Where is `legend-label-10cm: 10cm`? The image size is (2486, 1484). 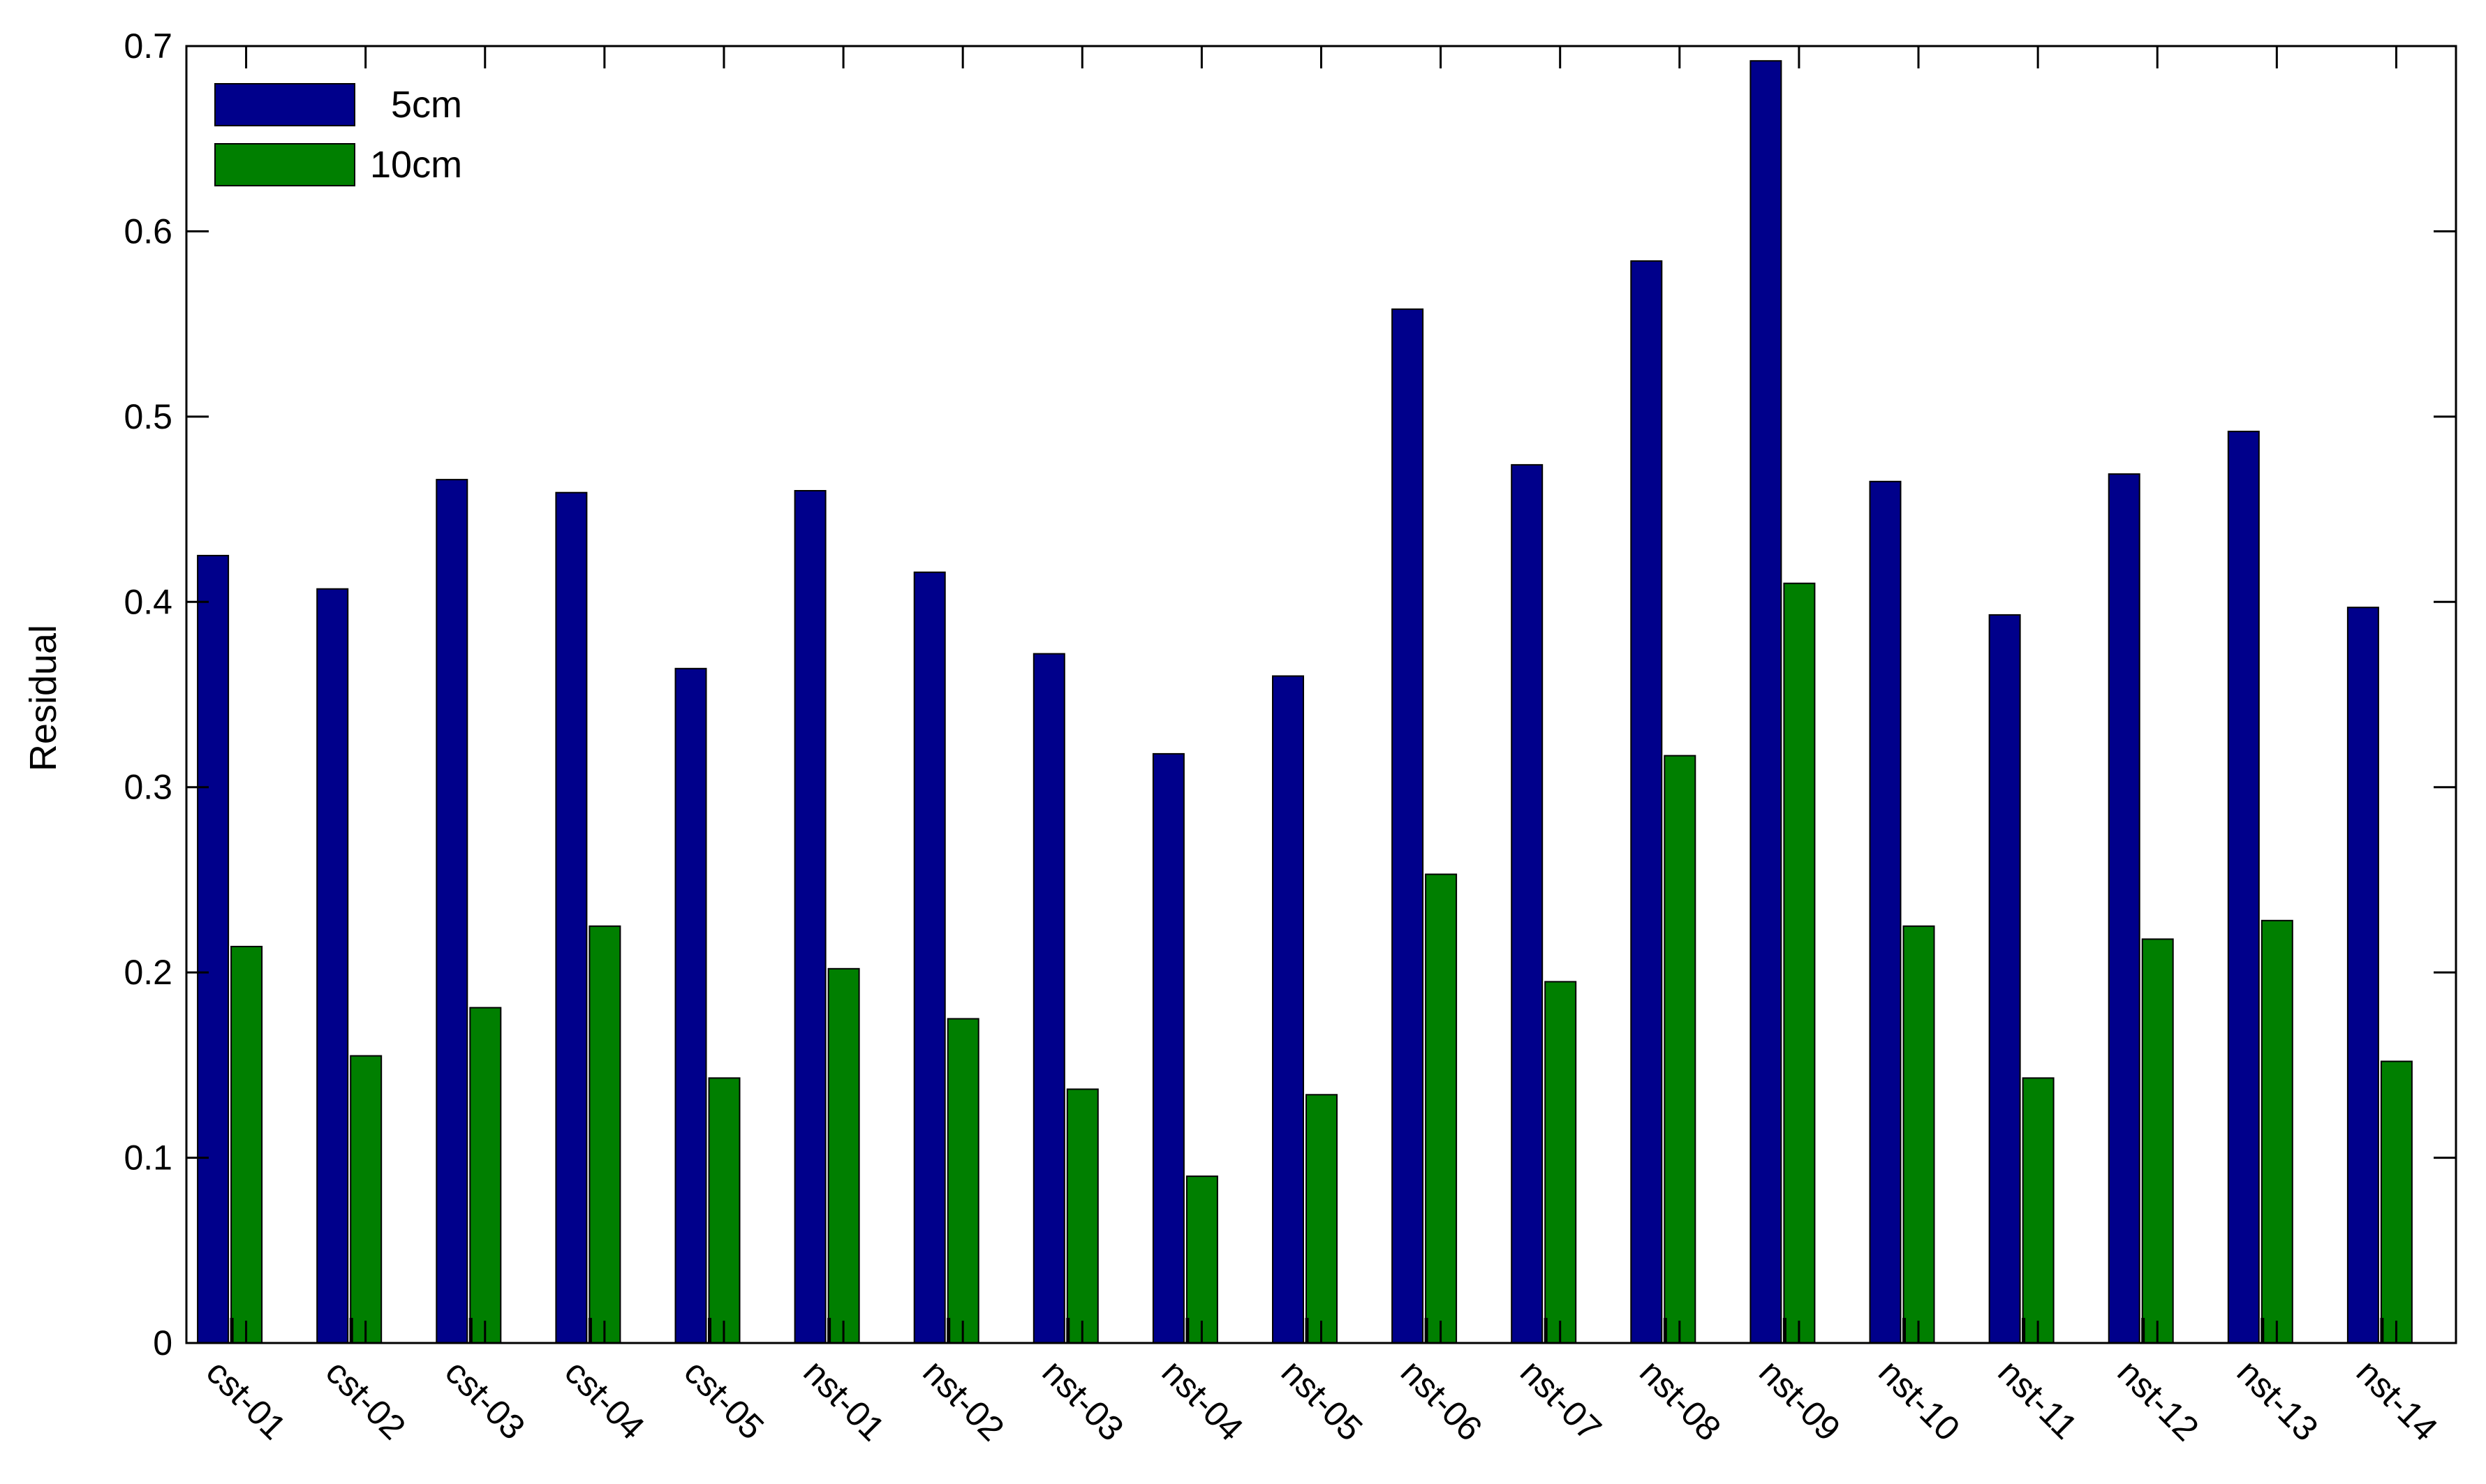 legend-label-10cm: 10cm is located at coordinates (416, 165).